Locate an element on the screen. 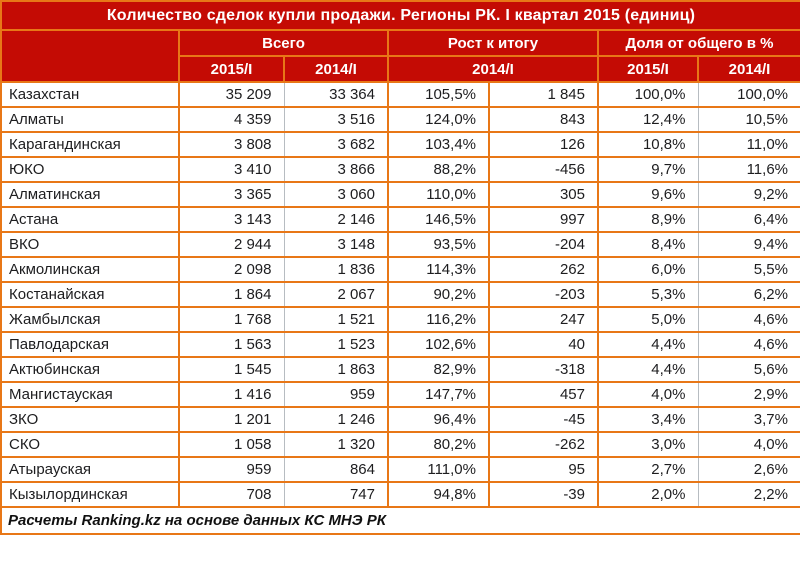  year-header-total-2014: 2014/I is located at coordinates (336, 69).